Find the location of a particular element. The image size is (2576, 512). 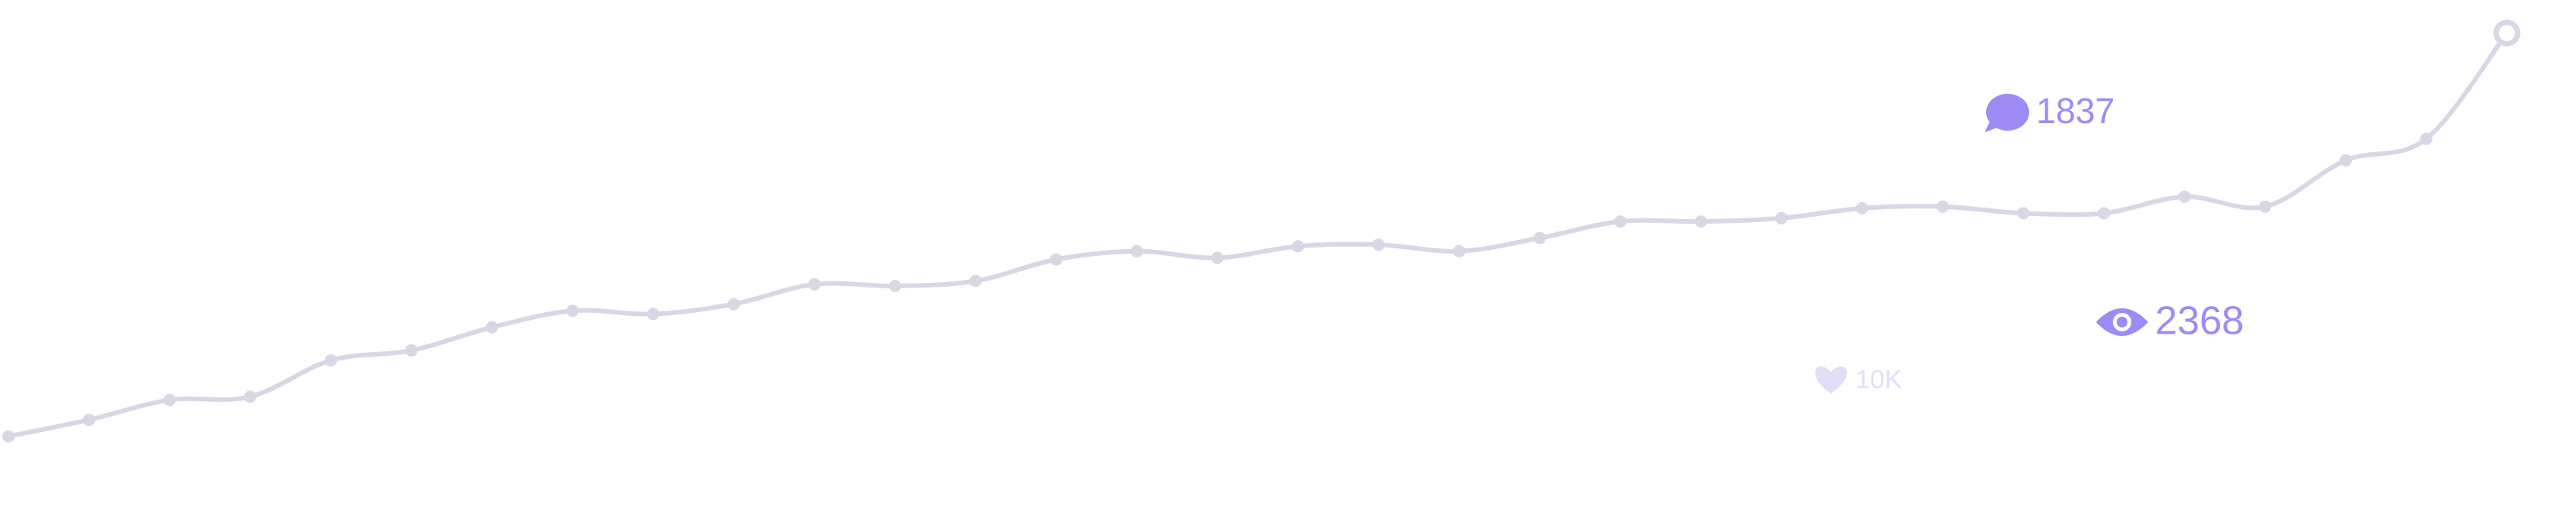

annotation-text: 10K is located at coordinates (1879, 379).